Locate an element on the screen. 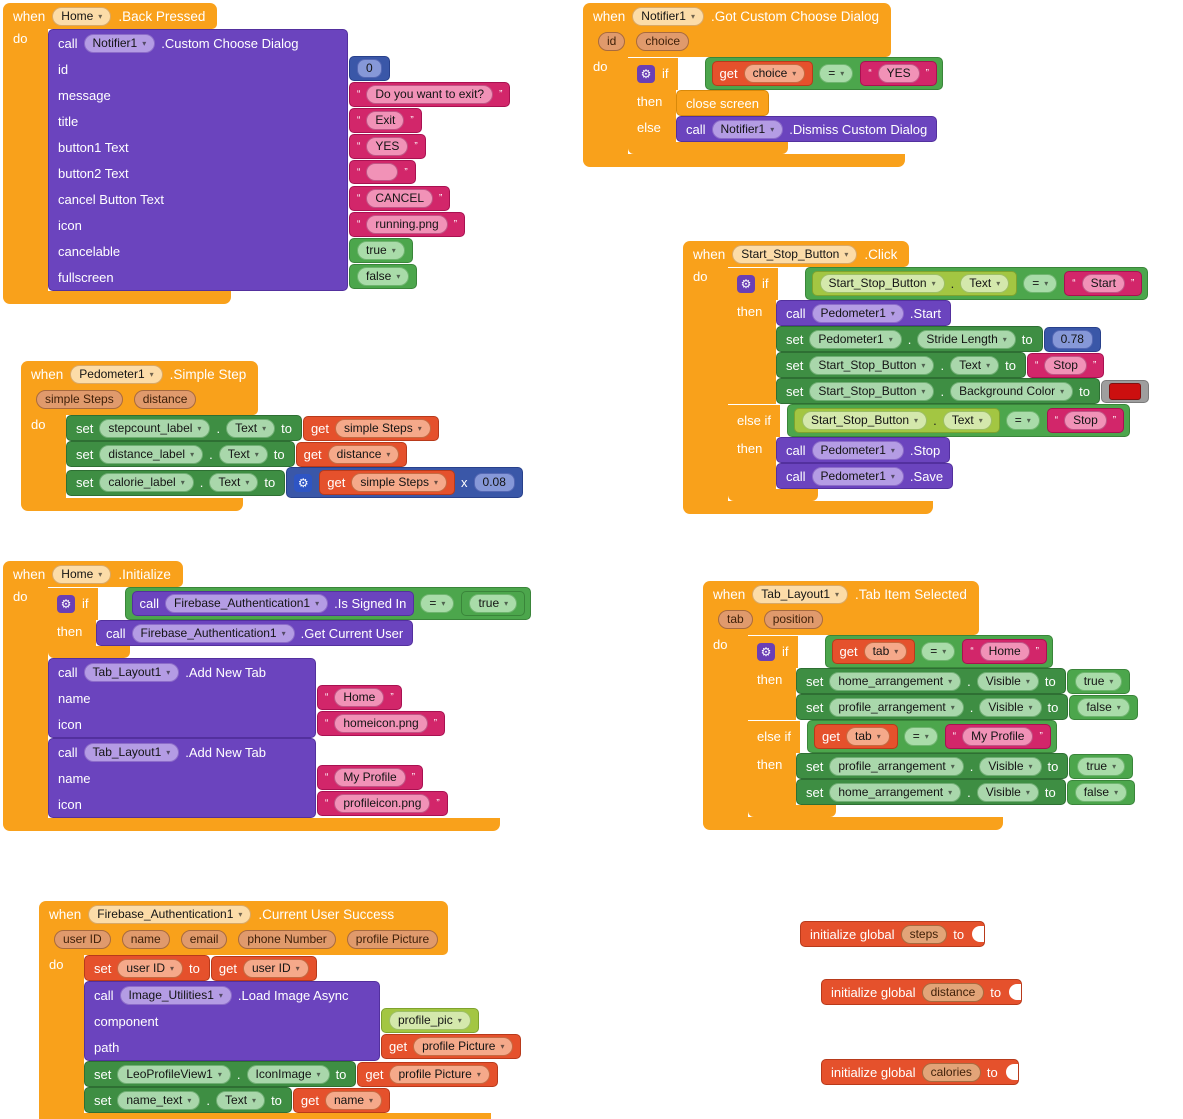 This screenshot has width=1183, height=1119. equals-block: Start_Stop_Button. Text = “ Start ” is located at coordinates (976, 283).